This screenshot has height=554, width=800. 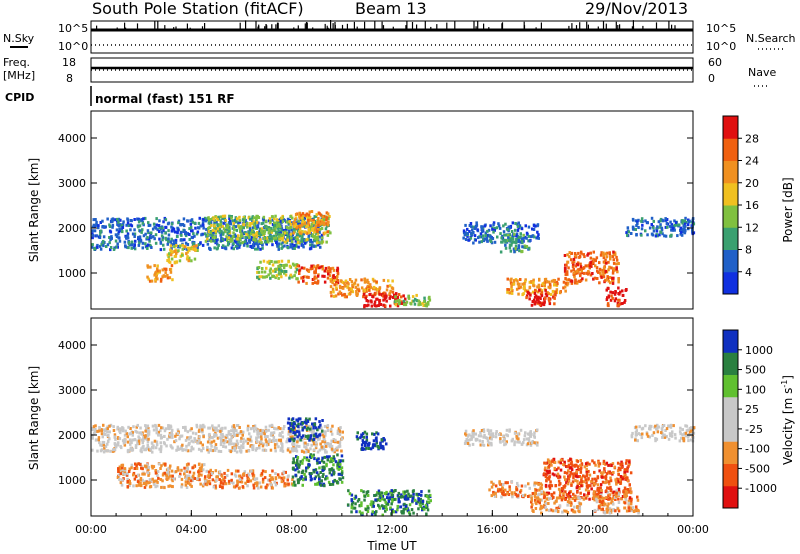 I want to click on nave-top-label: 60, so click(x=715, y=62).